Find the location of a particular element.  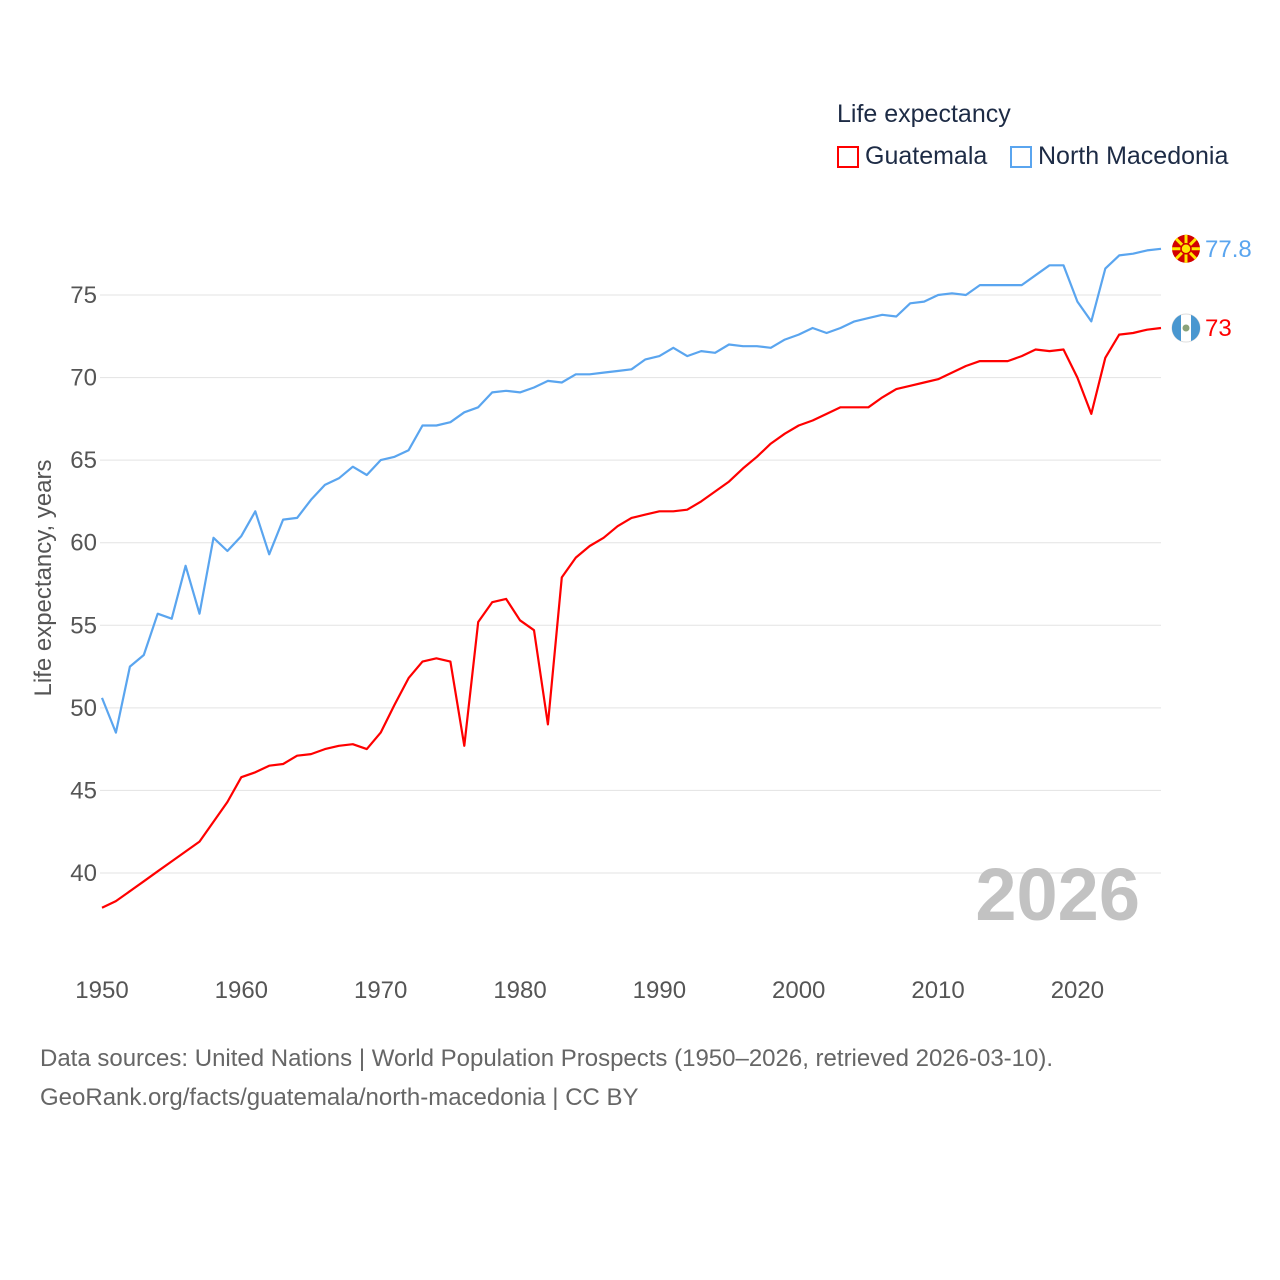

legend-swatch-north-macedonia is located at coordinates (1021, 156).